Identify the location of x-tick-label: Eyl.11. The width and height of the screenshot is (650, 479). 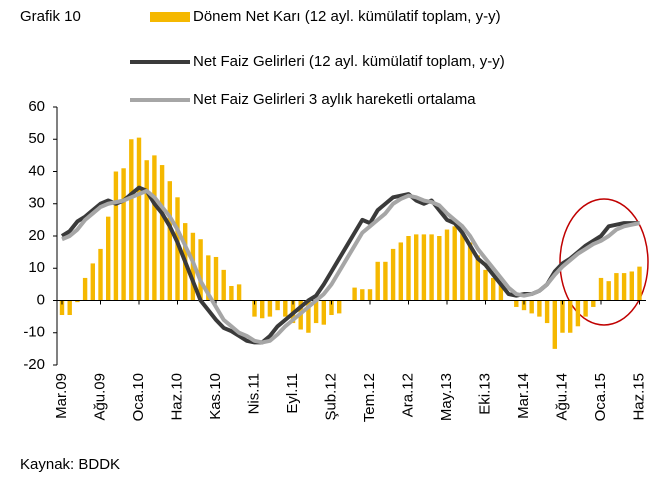
(292, 393).